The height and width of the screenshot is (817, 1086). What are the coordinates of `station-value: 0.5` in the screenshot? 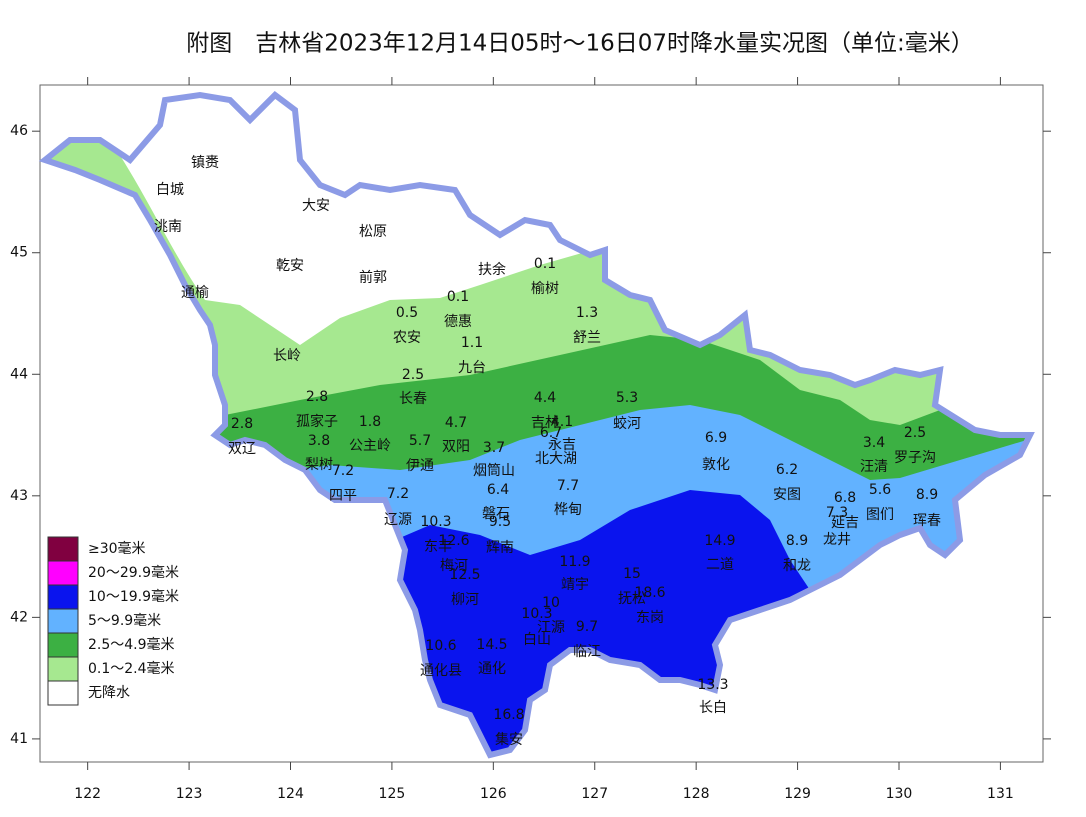 It's located at (407, 313).